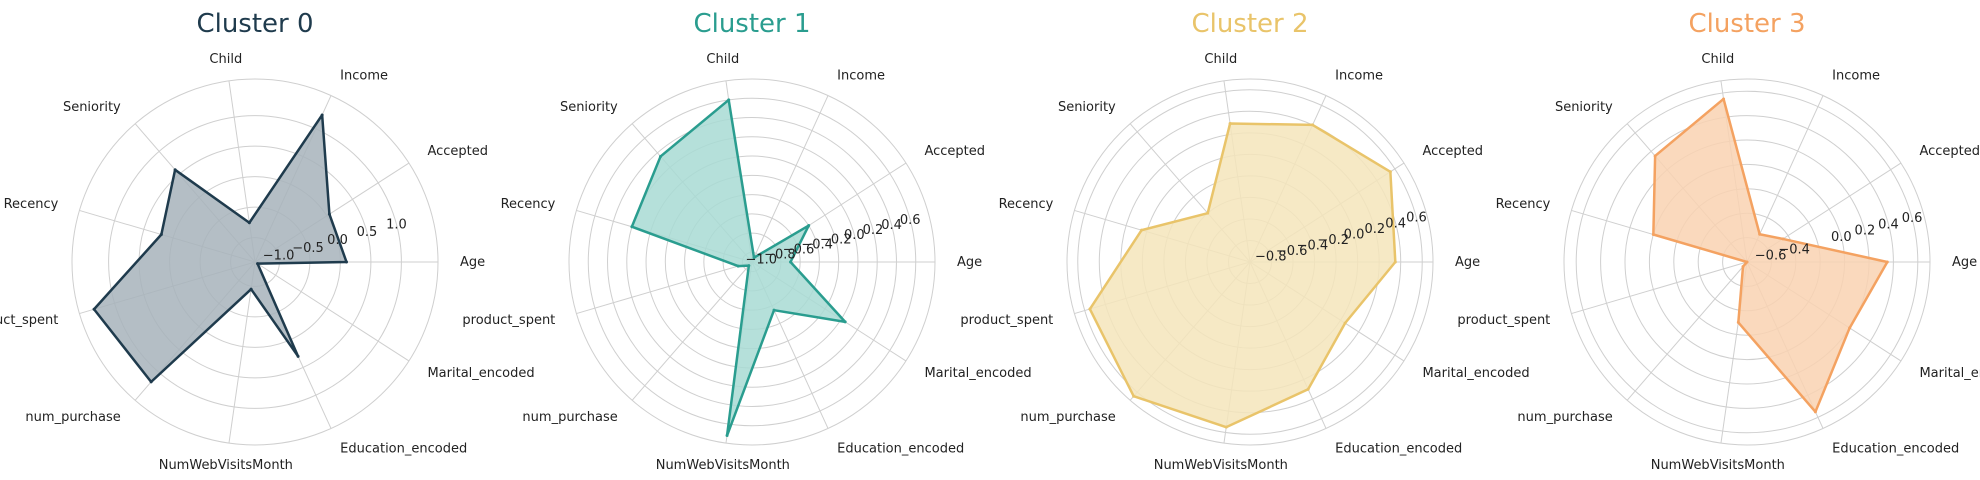 This screenshot has width=1980, height=480. What do you see at coordinates (751, 24) in the screenshot?
I see `chart-title: Cluster 1` at bounding box center [751, 24].